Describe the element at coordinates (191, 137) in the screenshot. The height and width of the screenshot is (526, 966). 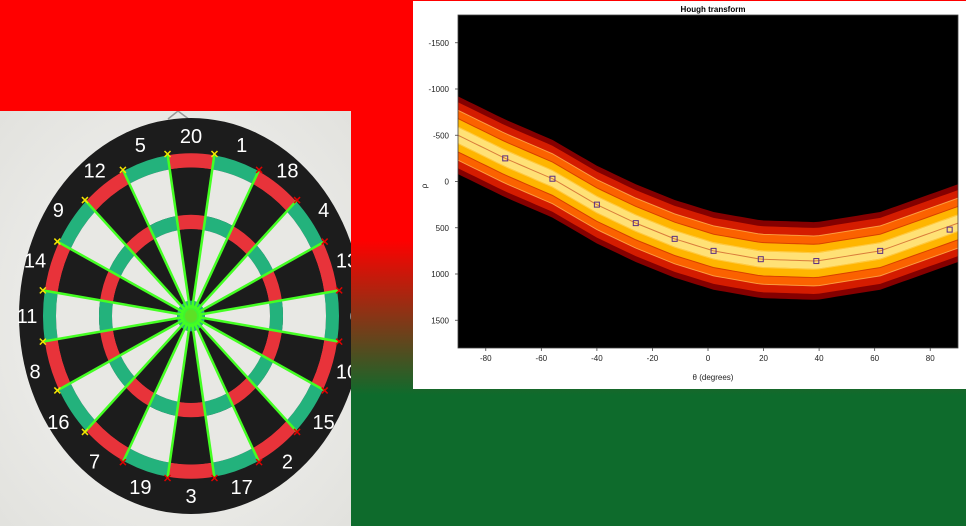
I see `sector-number: 20` at that location.